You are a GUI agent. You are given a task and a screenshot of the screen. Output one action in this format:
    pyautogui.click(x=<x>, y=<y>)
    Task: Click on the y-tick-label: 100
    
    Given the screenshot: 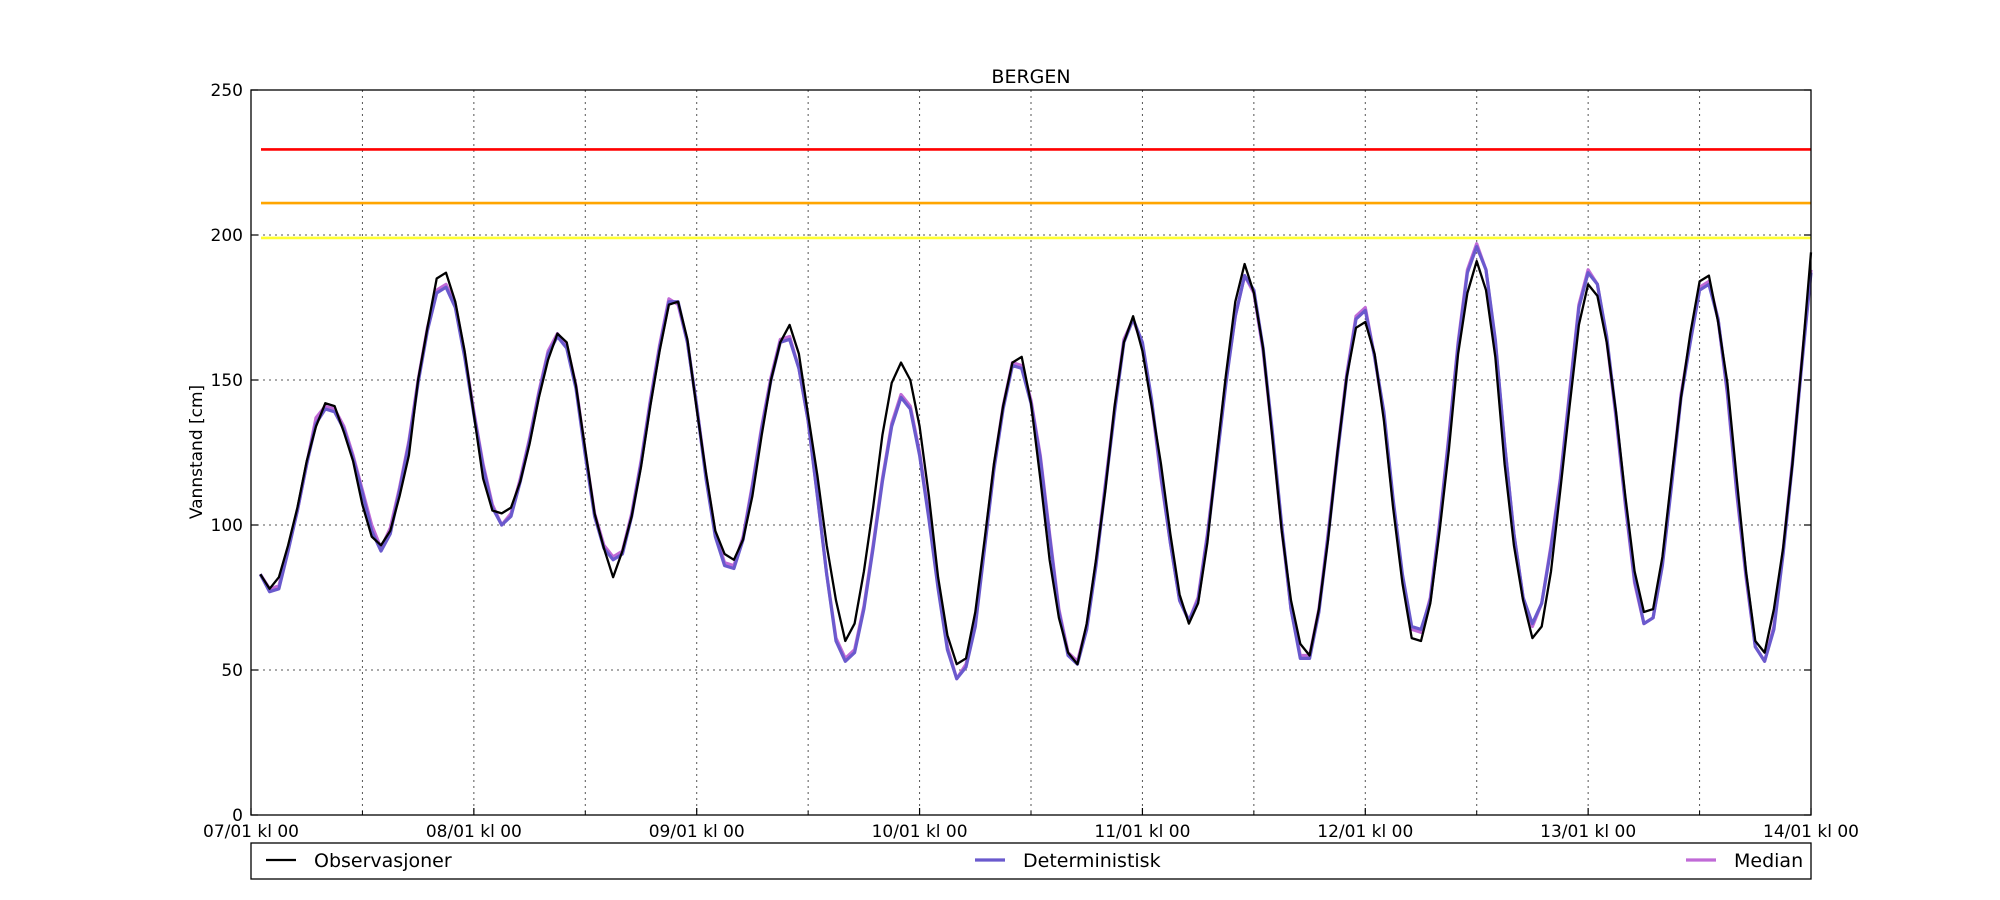 What is the action you would take?
    pyautogui.click(x=227, y=526)
    